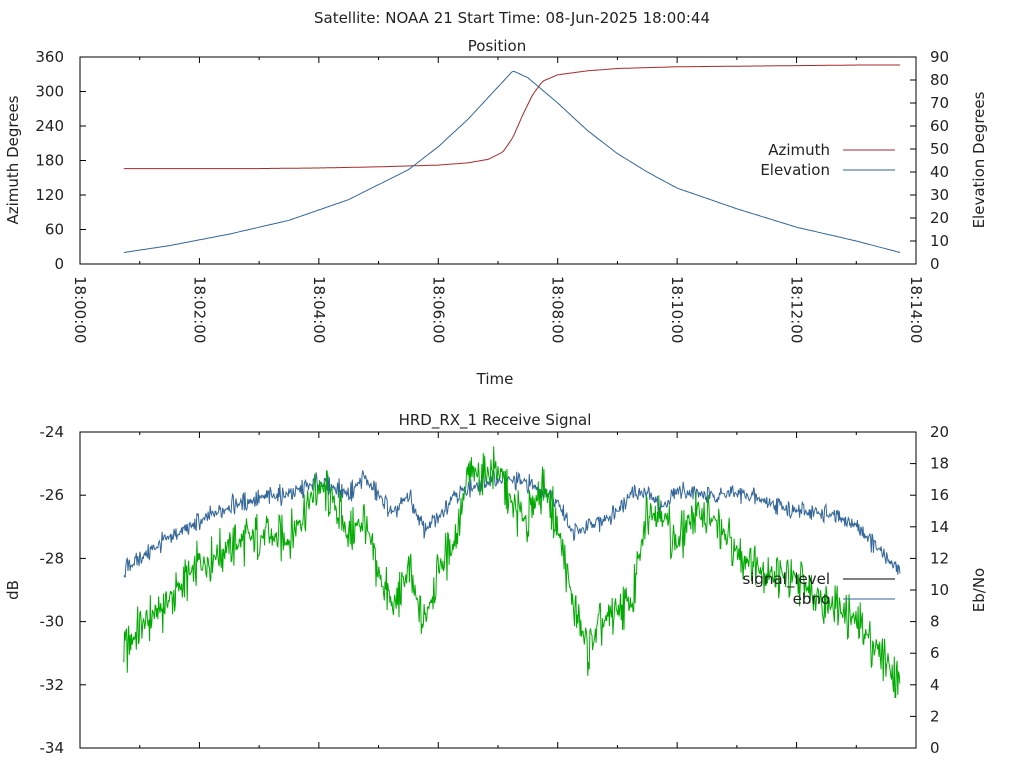  I want to click on position-ytick-label: 180, so click(49, 161).